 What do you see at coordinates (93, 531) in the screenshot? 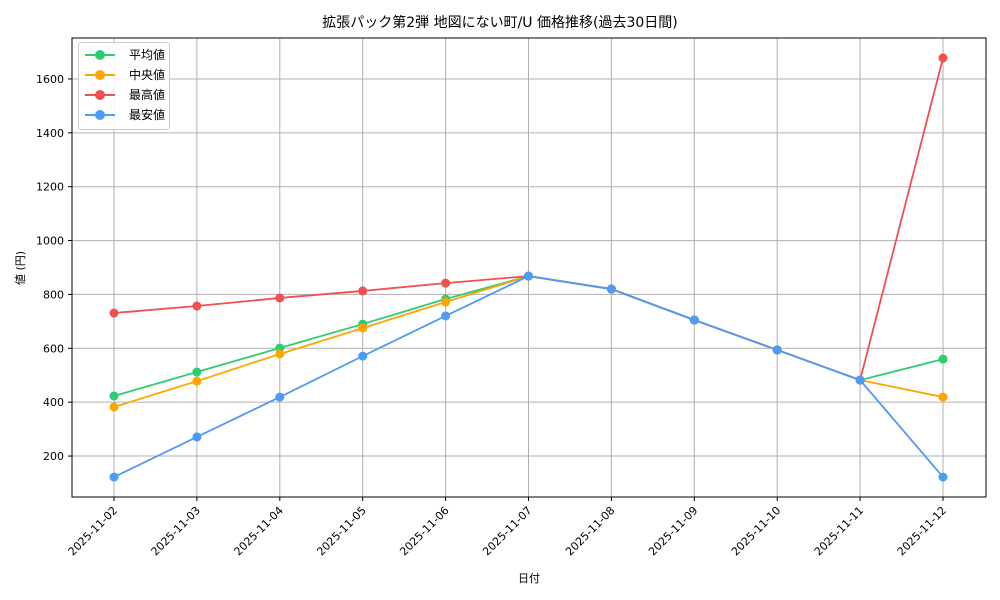
I see `x-tick-label: 2025-11-02` at bounding box center [93, 531].